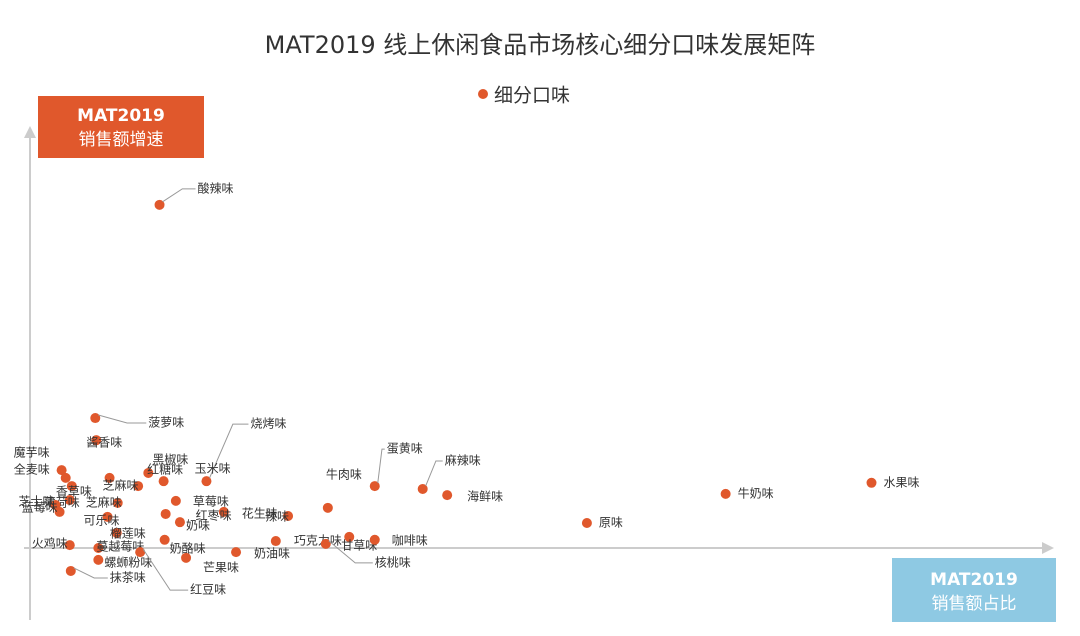 This screenshot has width=1080, height=636. What do you see at coordinates (128, 562) in the screenshot?
I see `point-label: 螺蛳粉味` at bounding box center [128, 562].